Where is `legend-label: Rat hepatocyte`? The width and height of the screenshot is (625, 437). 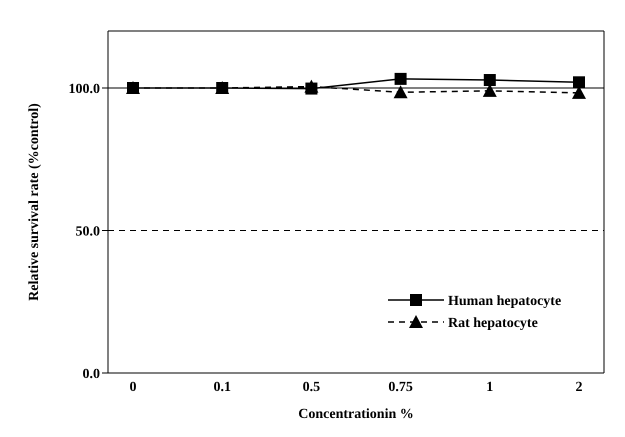
legend-label: Rat hepatocyte is located at coordinates (493, 323).